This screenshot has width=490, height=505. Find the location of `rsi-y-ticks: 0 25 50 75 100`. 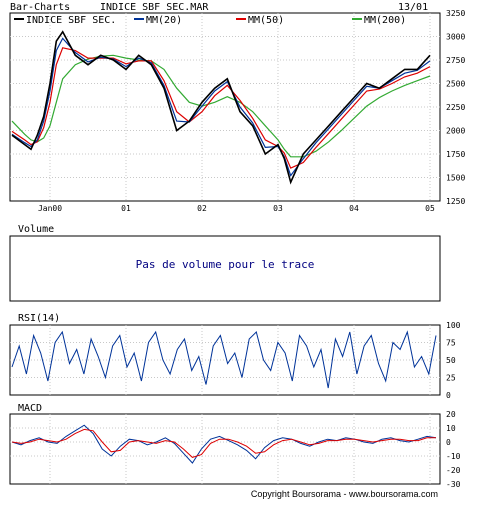

rsi-y-ticks: 0 25 50 75 100 is located at coordinates (453, 360).